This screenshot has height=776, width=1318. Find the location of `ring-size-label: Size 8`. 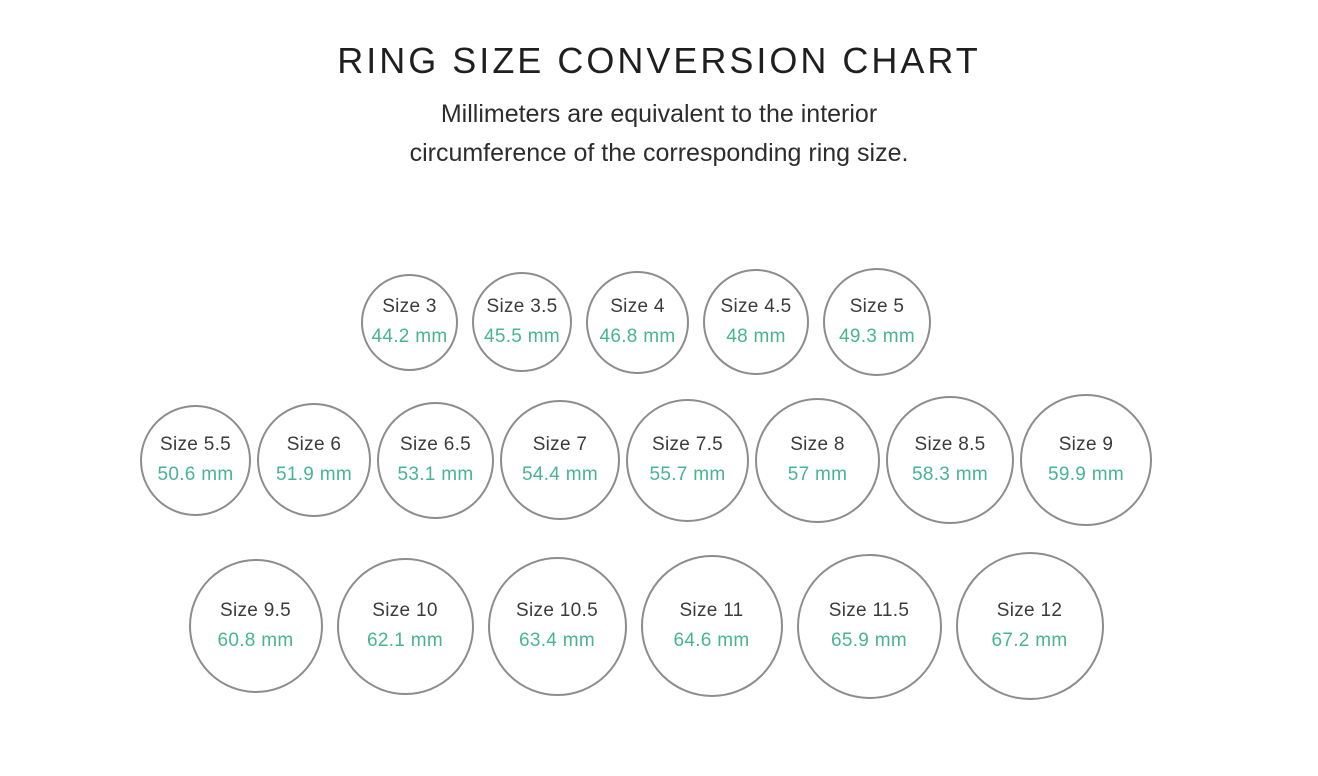

ring-size-label: Size 8 is located at coordinates (817, 444).